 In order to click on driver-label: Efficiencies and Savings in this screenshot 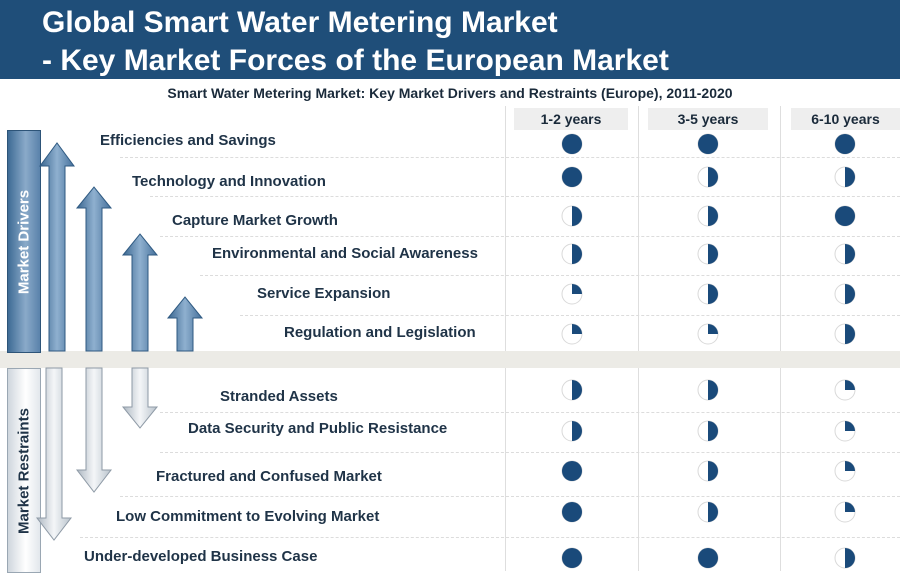, I will do `click(188, 140)`.